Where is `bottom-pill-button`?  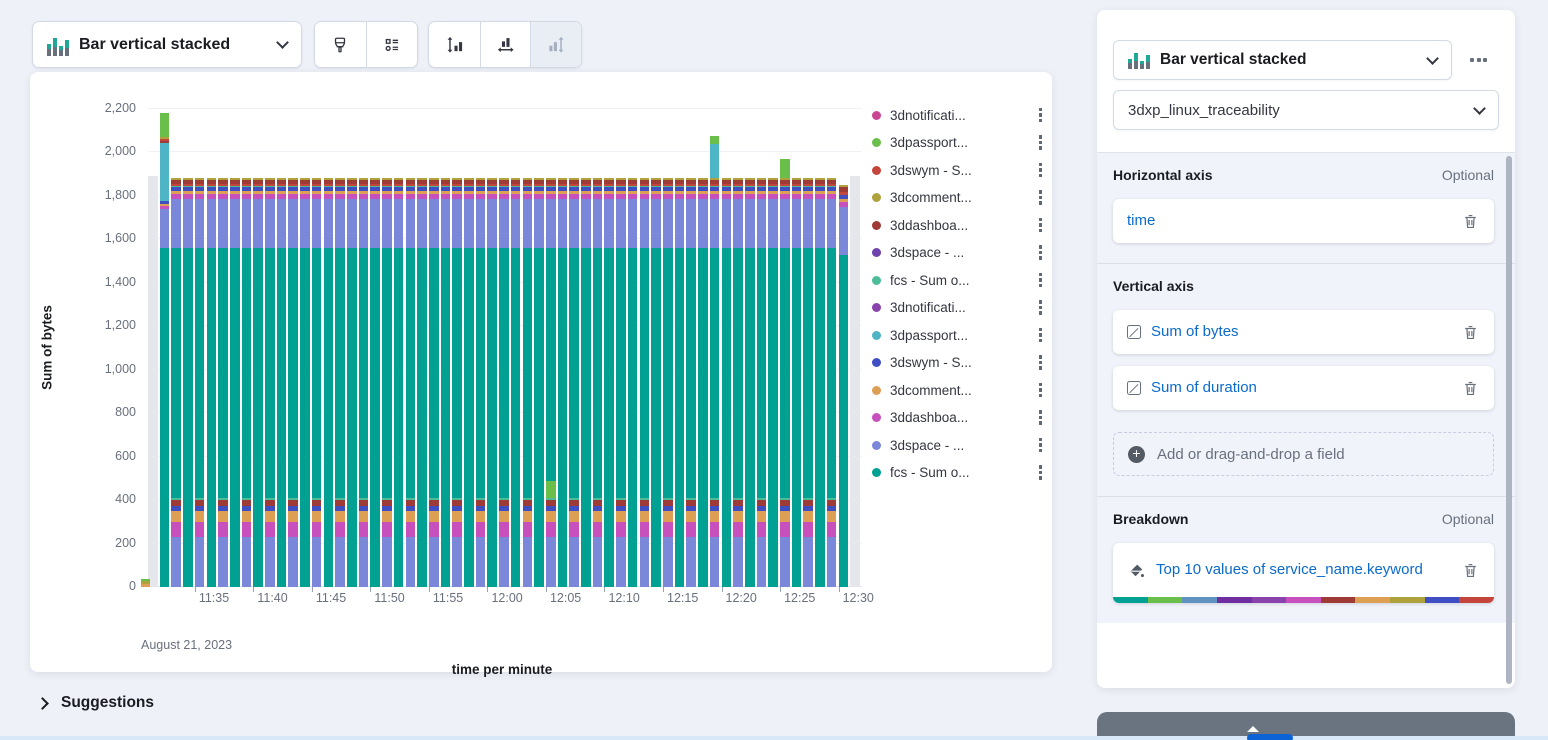 bottom-pill-button is located at coordinates (1270, 737).